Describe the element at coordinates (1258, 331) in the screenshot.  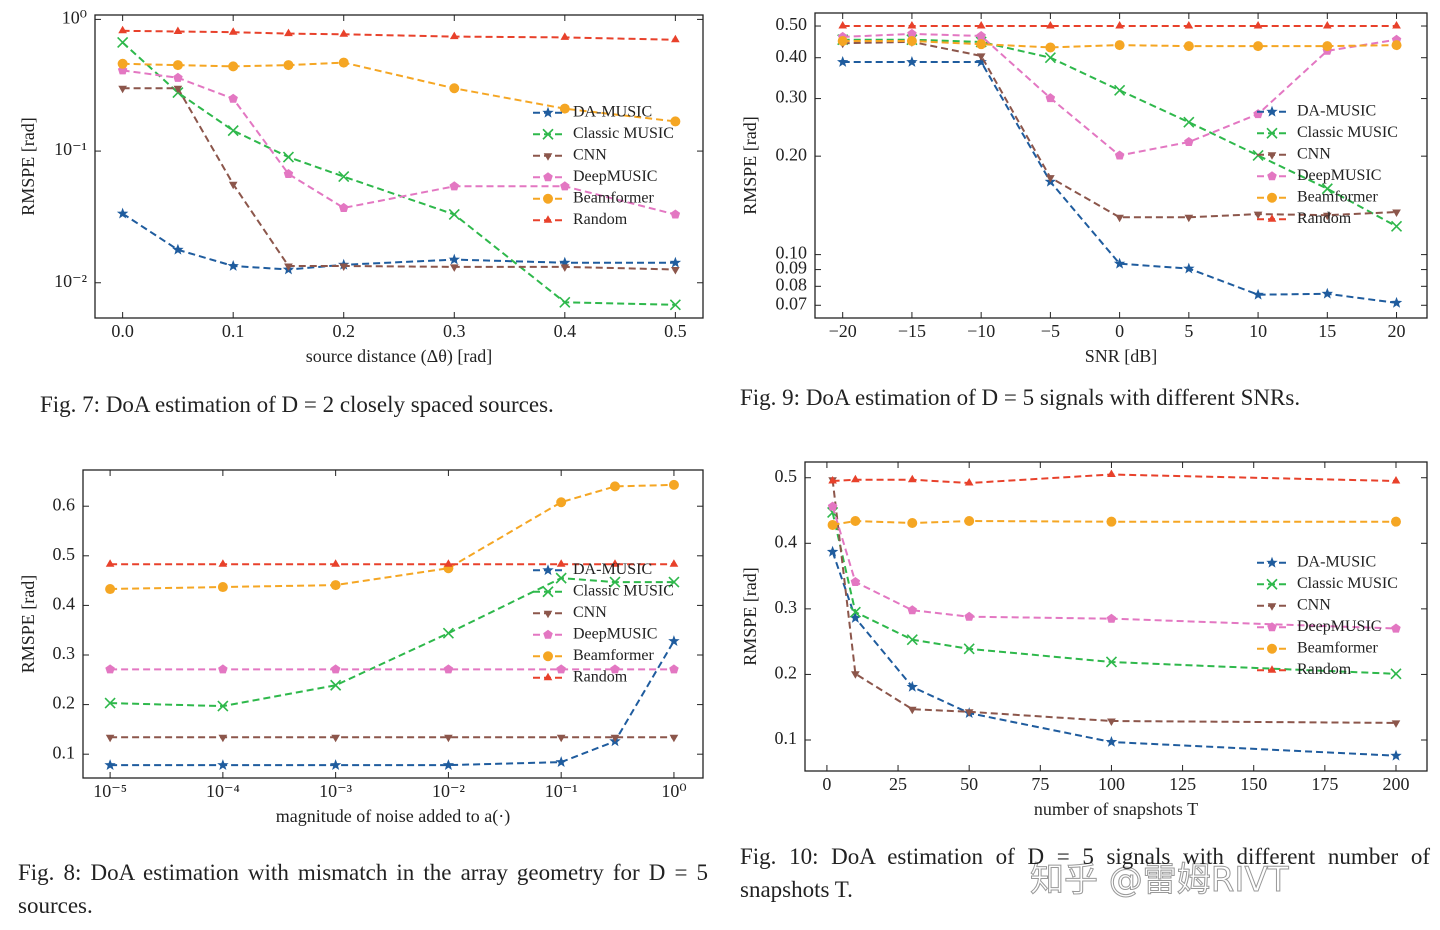
I see `x-tick-label: 10` at that location.